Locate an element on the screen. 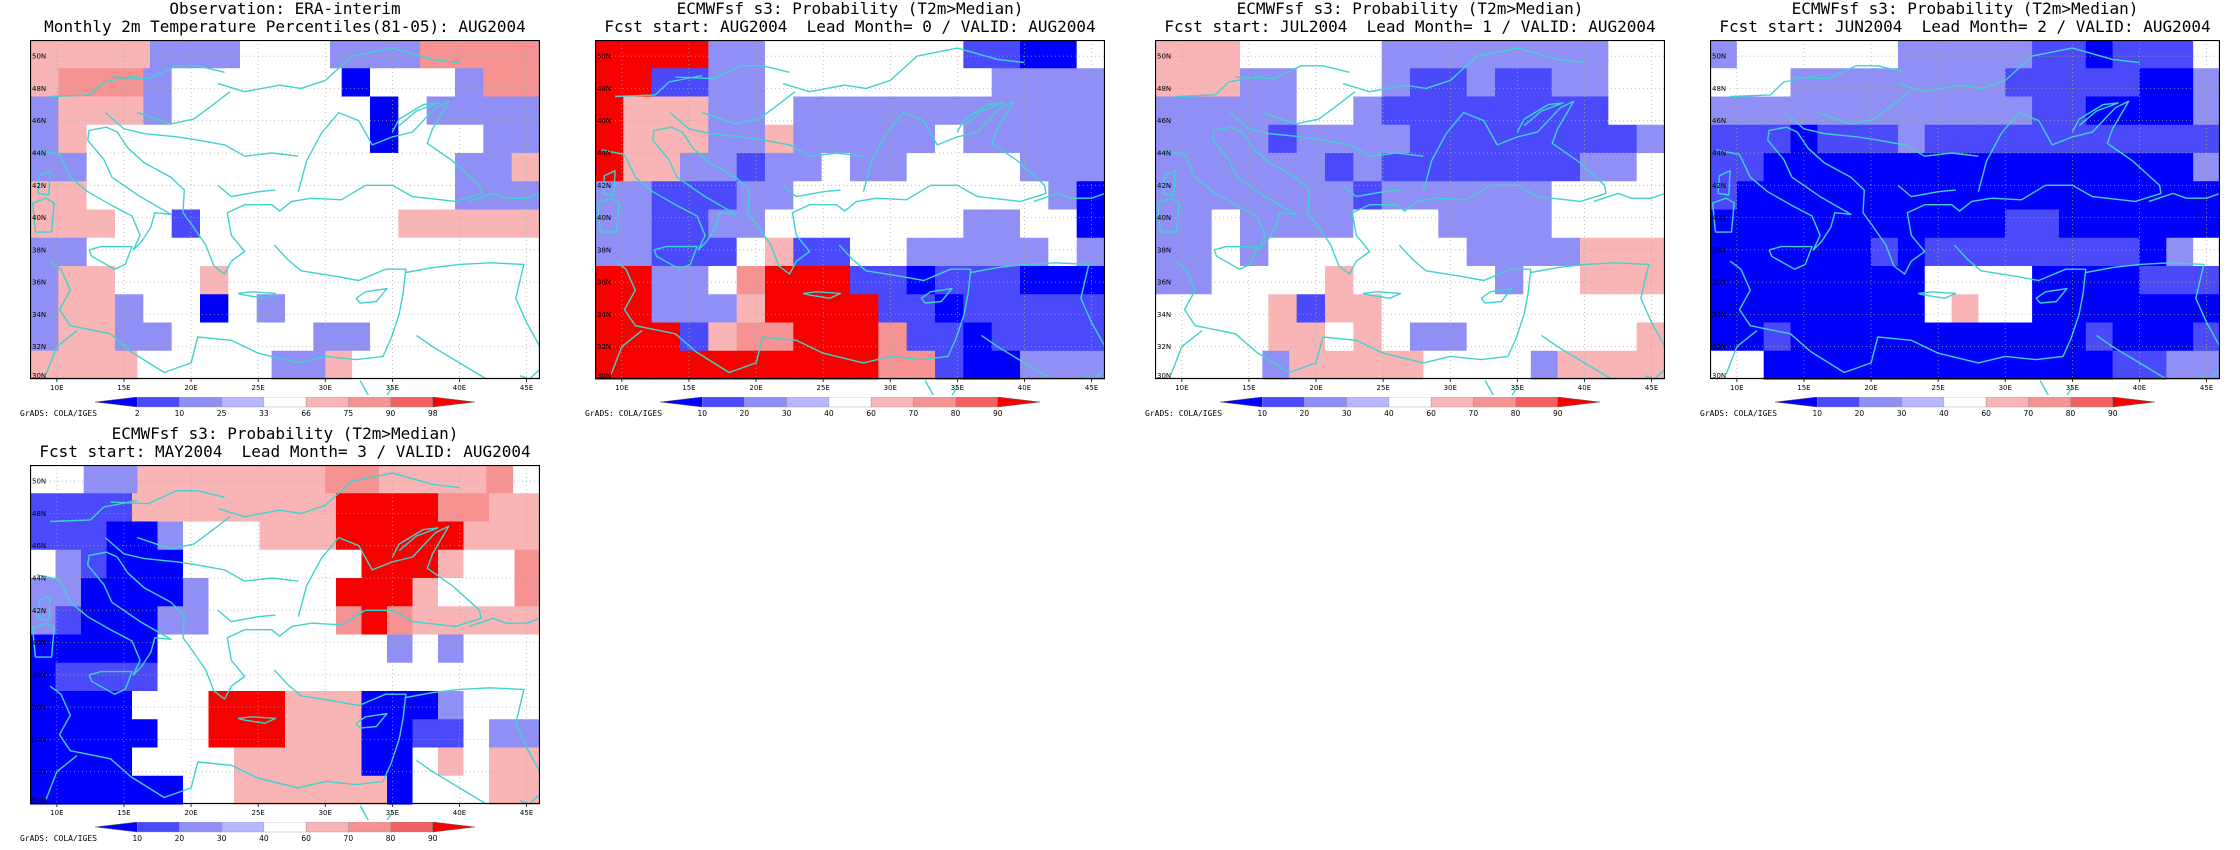  lon-tick-label: 10E is located at coordinates (56, 388).